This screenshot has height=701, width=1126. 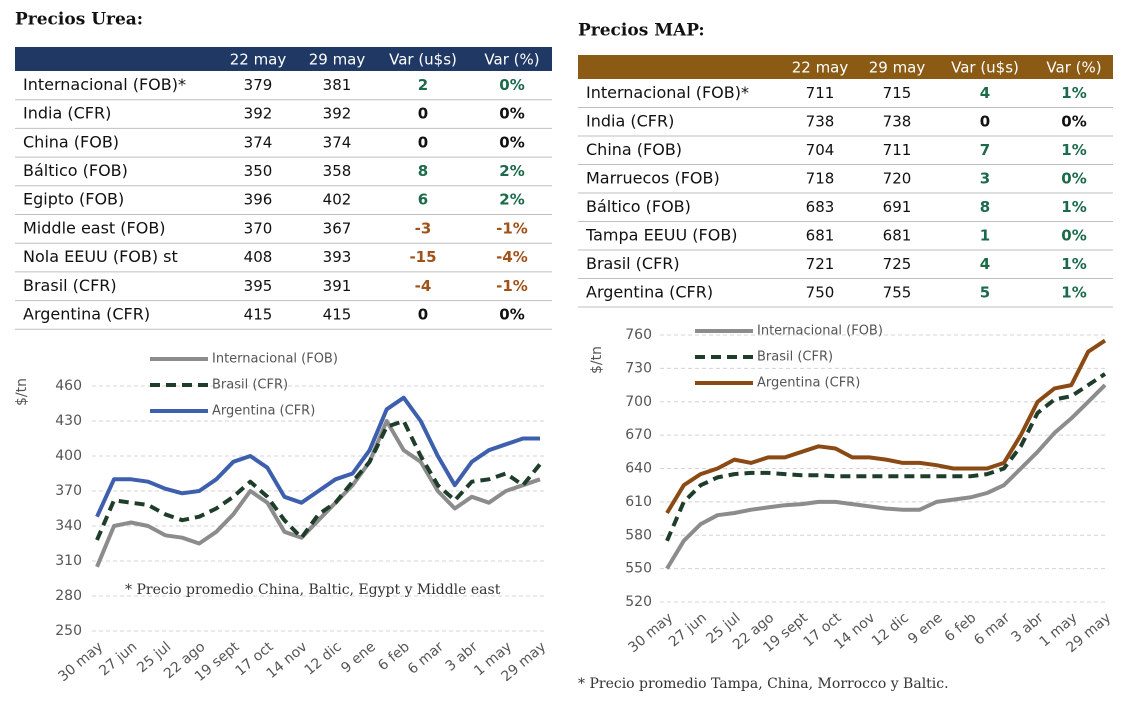 What do you see at coordinates (68, 561) in the screenshot?
I see `y-tick-label: 310` at bounding box center [68, 561].